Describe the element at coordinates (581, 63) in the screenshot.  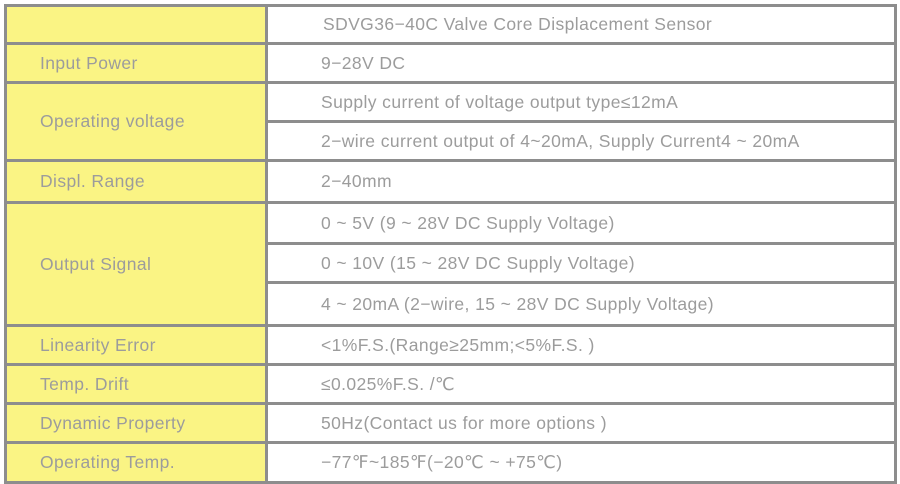
I see `row-value: 9−28V DC` at that location.